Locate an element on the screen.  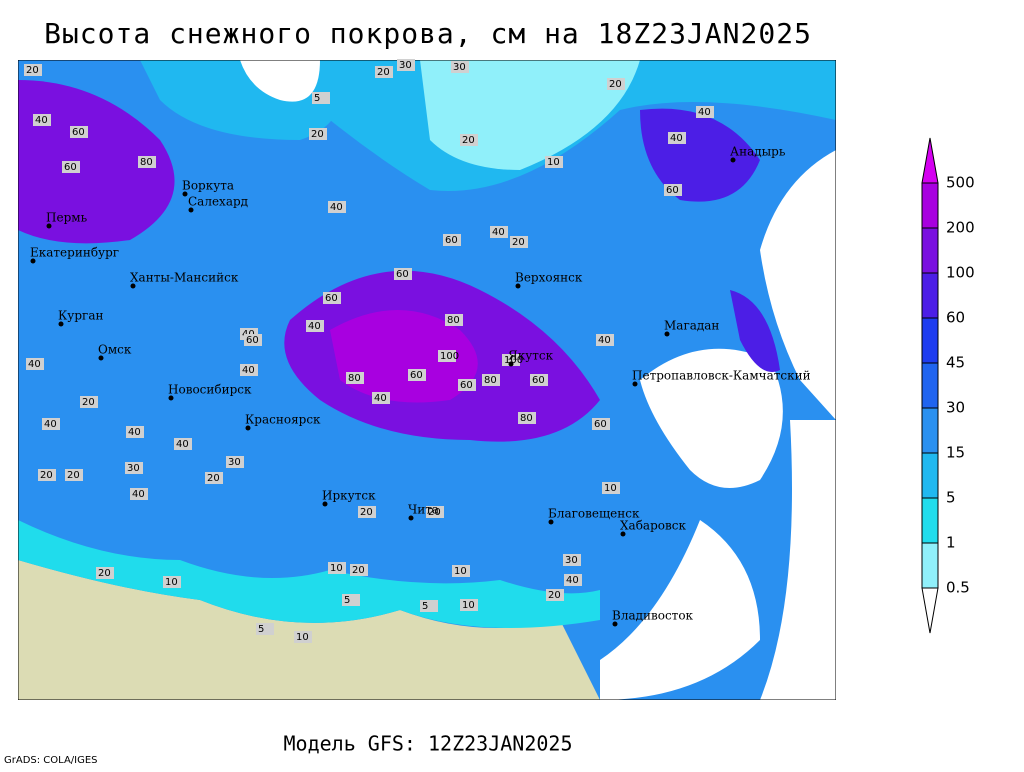
legend-label: 1 is located at coordinates (951, 543).